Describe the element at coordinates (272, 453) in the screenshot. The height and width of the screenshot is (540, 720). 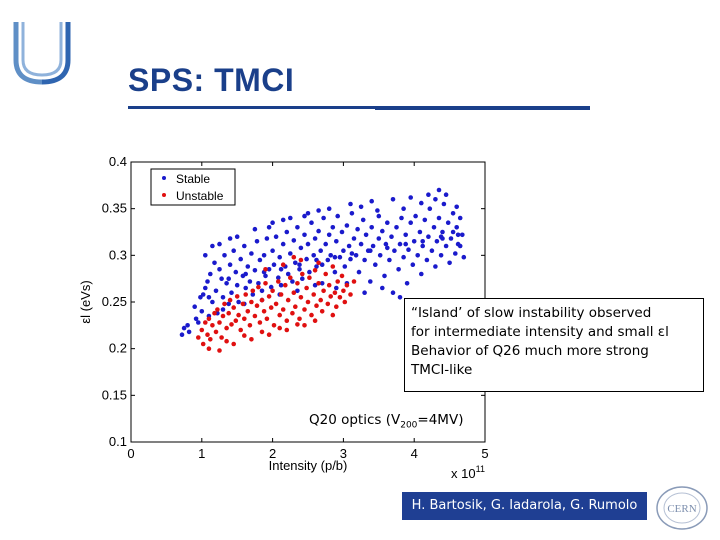
I see `x-tick-label: 2` at that location.